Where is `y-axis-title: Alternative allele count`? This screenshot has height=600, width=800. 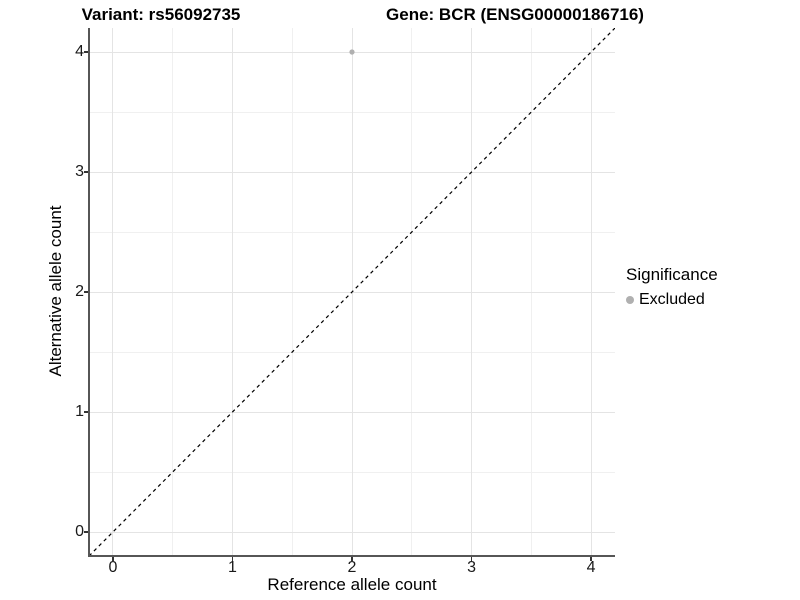
y-axis-title: Alternative allele count is located at coordinates (55, 291).